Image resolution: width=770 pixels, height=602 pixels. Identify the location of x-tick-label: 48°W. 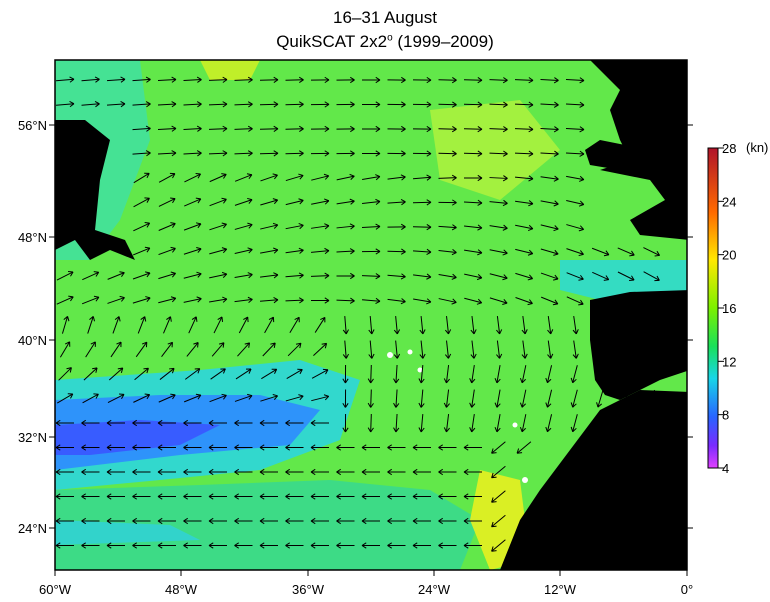
(181, 589).